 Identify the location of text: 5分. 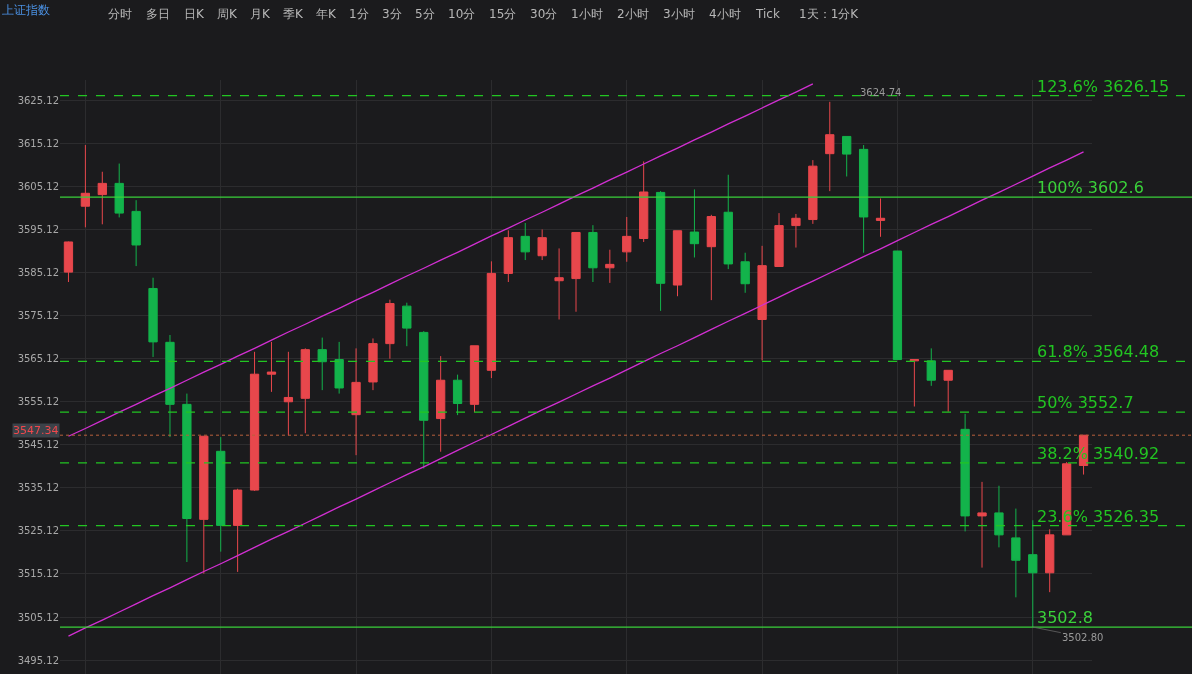
(425, 14).